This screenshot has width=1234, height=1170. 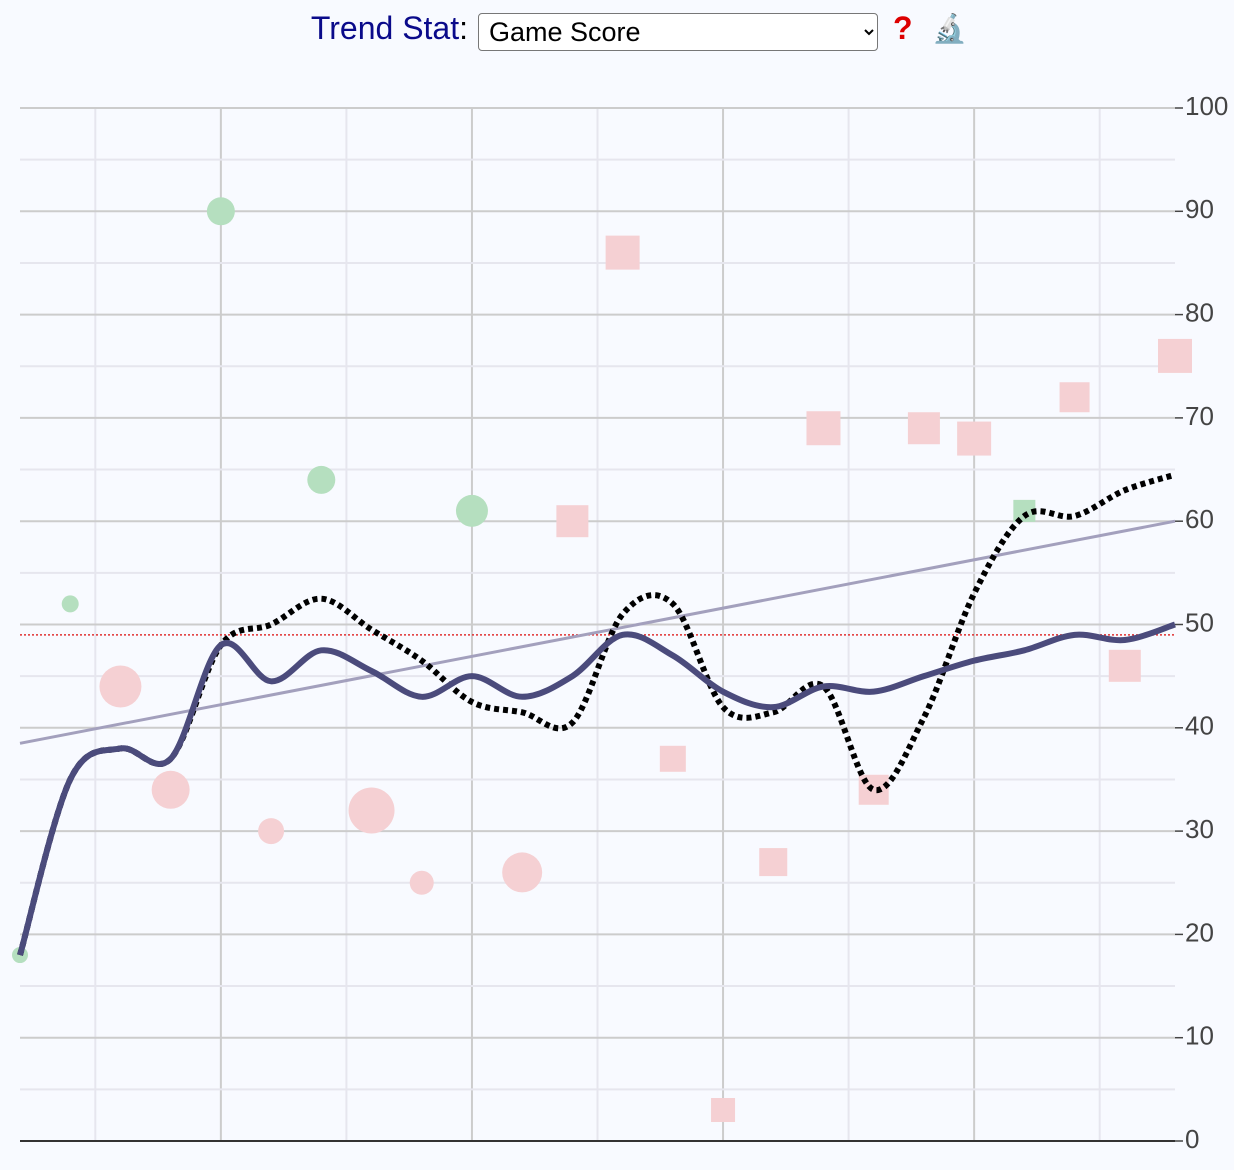 I want to click on y-tick-label: 60, so click(x=1199, y=519).